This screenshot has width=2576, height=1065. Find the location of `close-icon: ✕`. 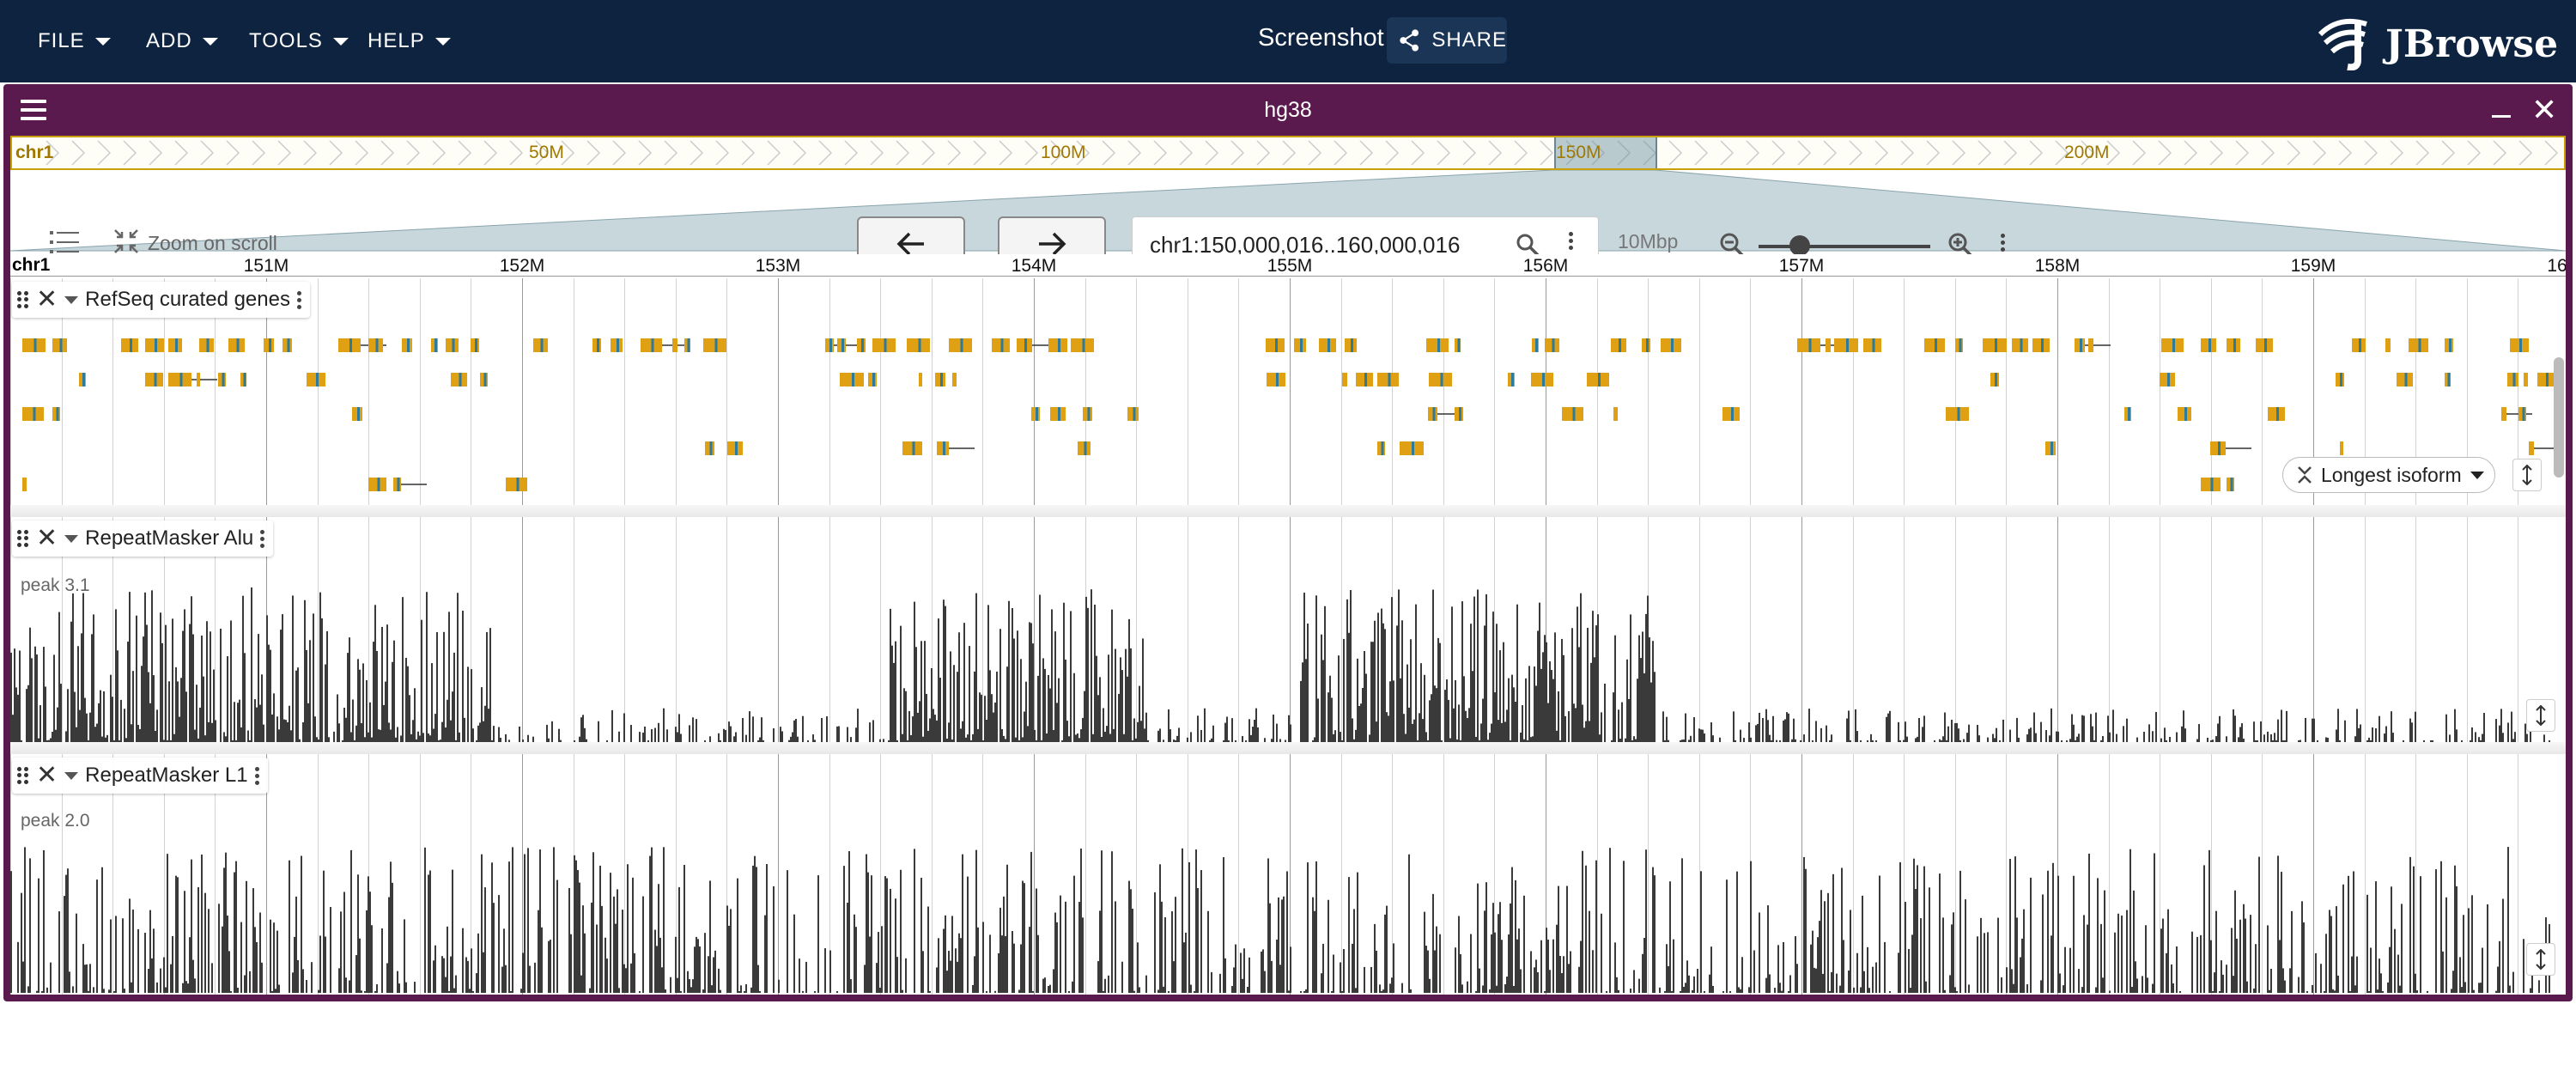

close-icon: ✕ is located at coordinates (2544, 109).